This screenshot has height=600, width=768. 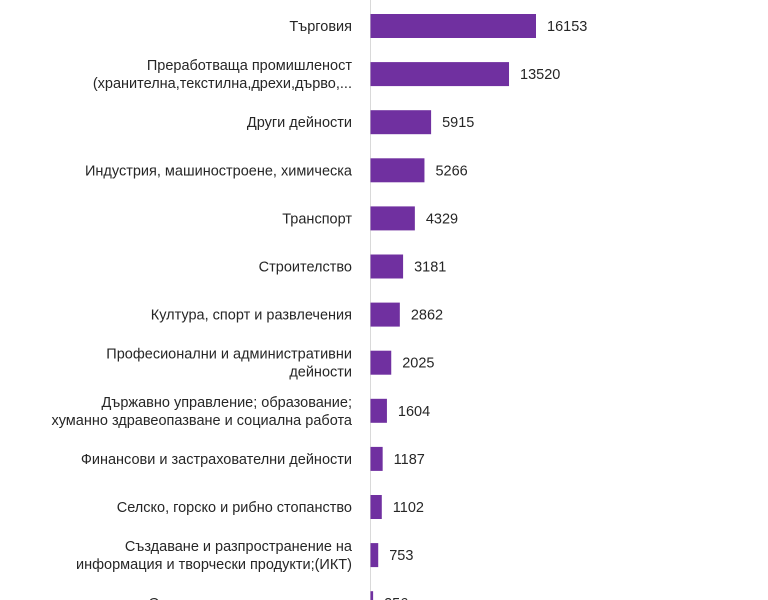 What do you see at coordinates (201, 421) in the screenshot?
I see `category-label-8-line-1: хуманно здравеопазване и социална работа` at bounding box center [201, 421].